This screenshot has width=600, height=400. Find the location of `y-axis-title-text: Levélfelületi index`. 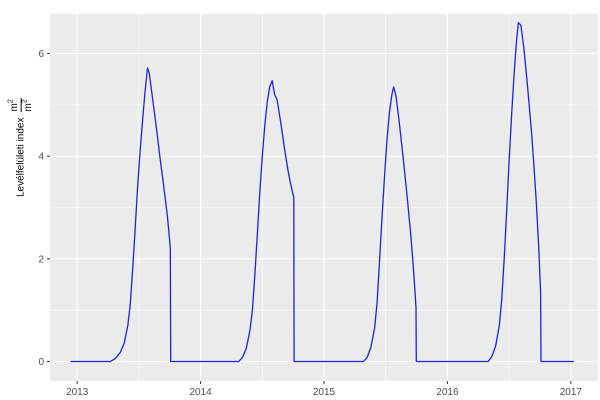

y-axis-title-text: Levélfelületi index is located at coordinates (21, 157).